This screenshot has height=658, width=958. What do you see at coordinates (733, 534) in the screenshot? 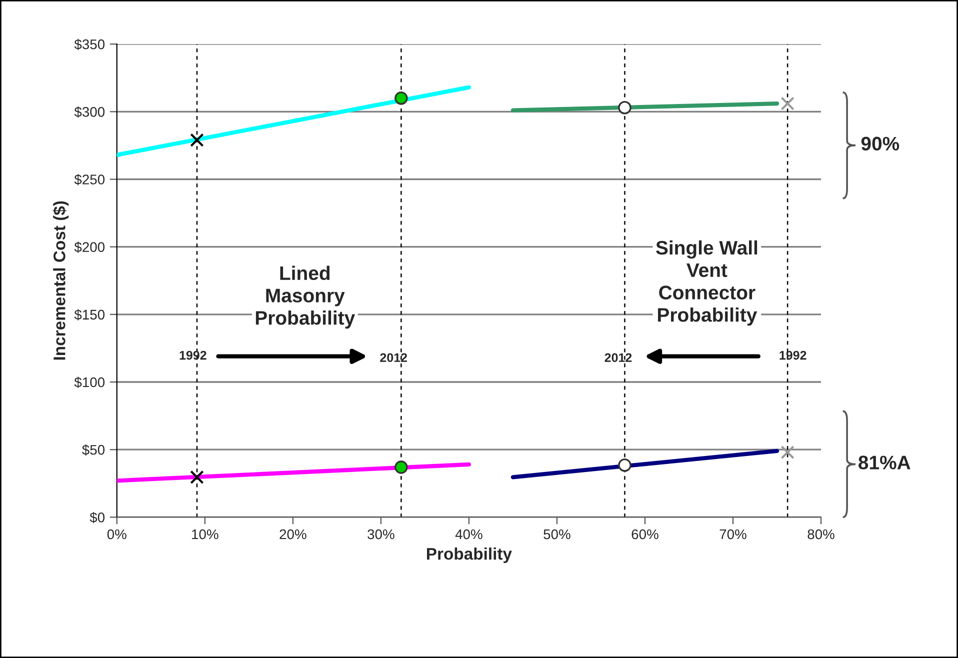
I see `x-tick-label: 70%` at bounding box center [733, 534].